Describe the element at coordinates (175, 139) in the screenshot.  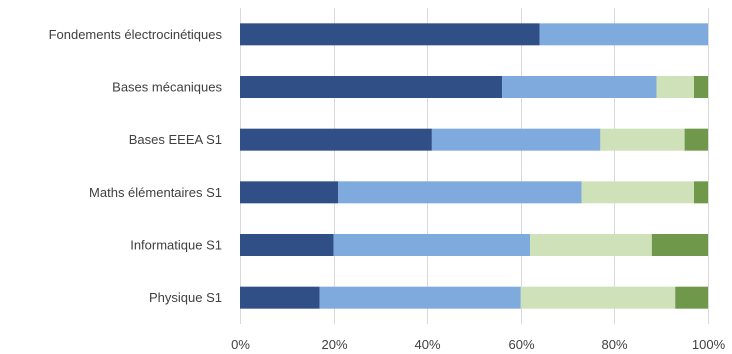
I see `category-label: Bases EEEA S1` at that location.